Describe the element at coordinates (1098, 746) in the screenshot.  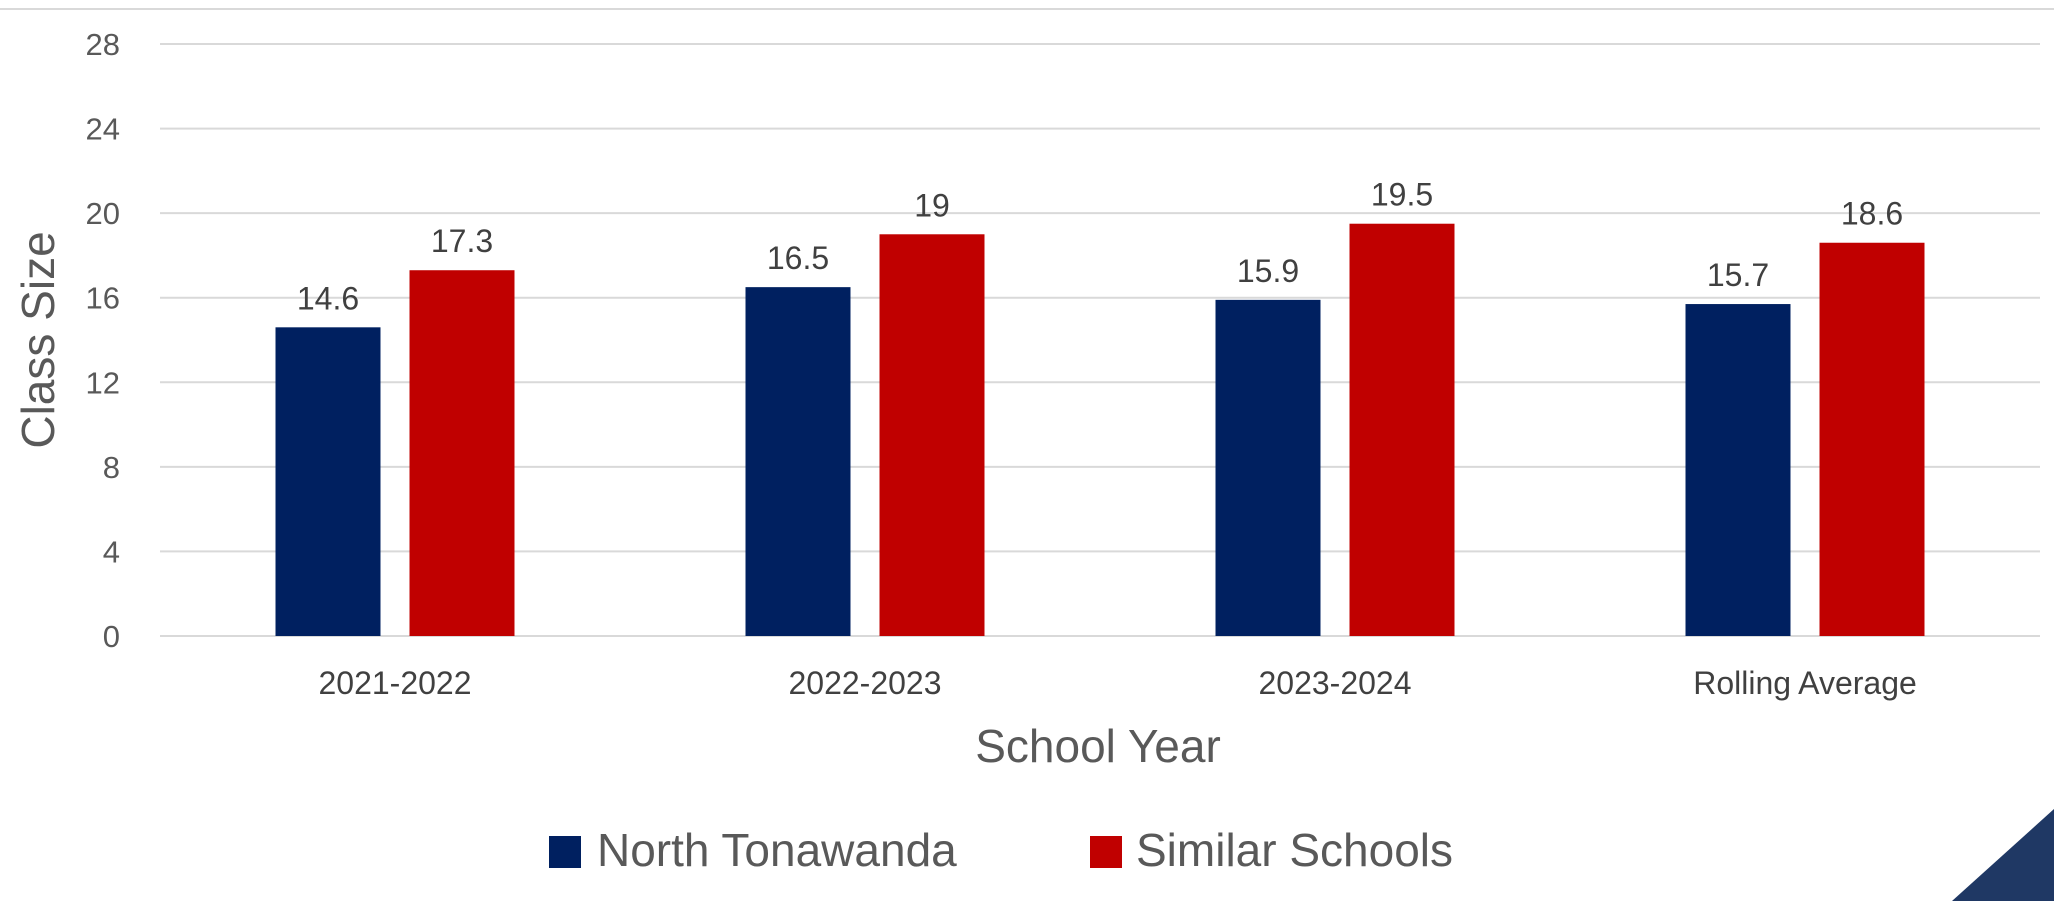
I see `x-axis-title: School Year` at that location.